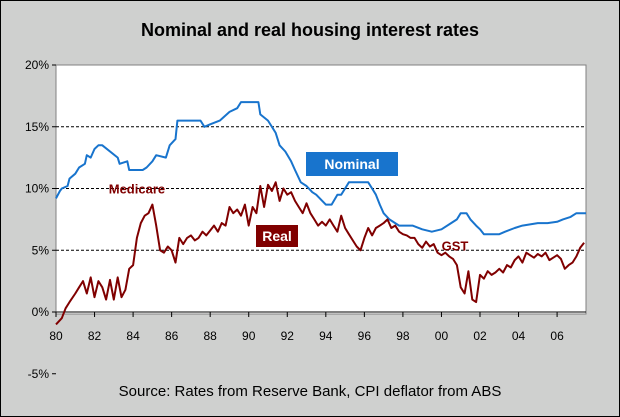 Image resolution: width=620 pixels, height=417 pixels. Describe the element at coordinates (37, 127) in the screenshot. I see `y-tick-label: 15%` at that location.